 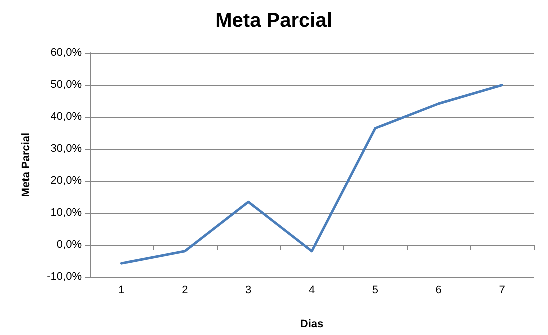 I want to click on y-tick-label: 40,0%, so click(x=66, y=117).